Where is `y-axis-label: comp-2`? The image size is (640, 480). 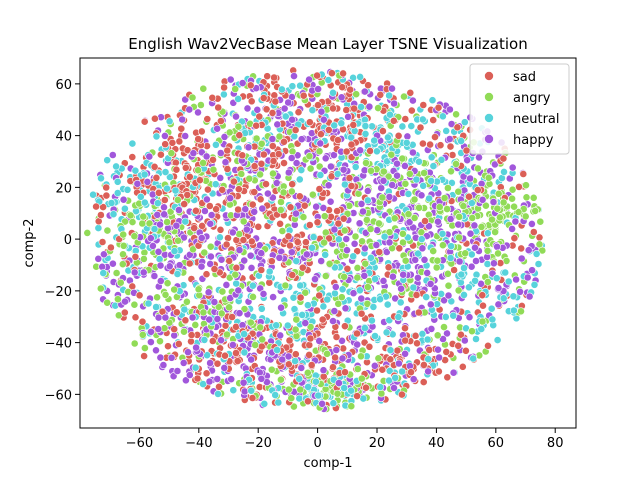 y-axis-label: comp-2 is located at coordinates (29, 243).